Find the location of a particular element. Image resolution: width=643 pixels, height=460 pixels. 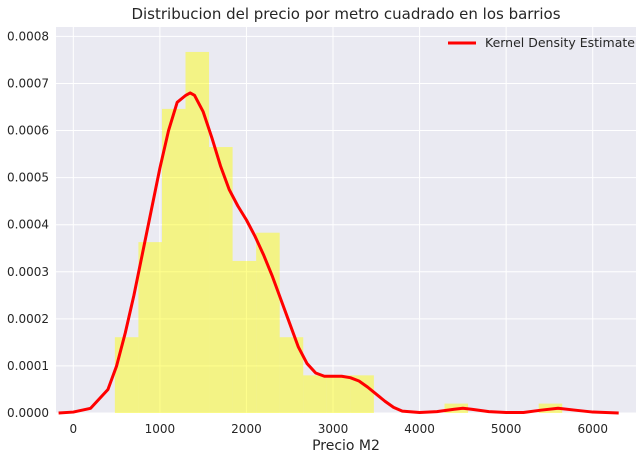

y-tick-label: 0.0007 is located at coordinates (28, 83).